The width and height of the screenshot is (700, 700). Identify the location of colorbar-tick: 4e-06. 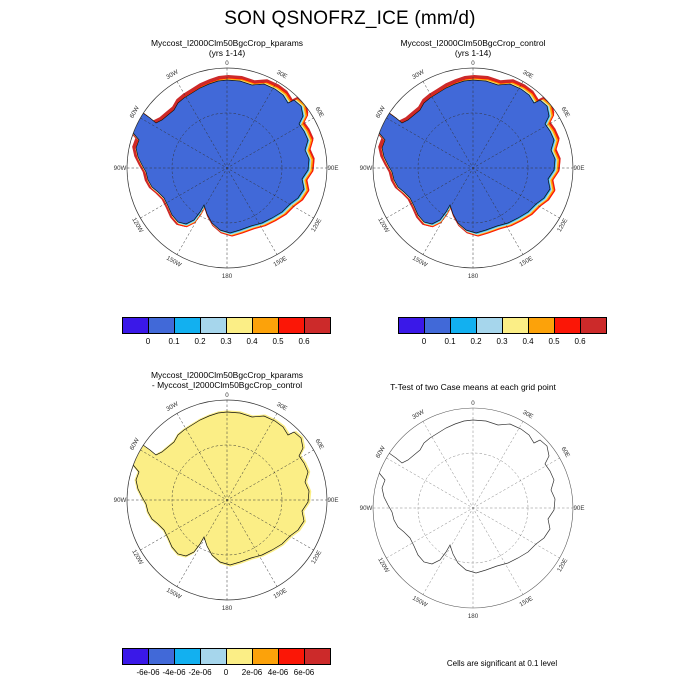
(278, 672).